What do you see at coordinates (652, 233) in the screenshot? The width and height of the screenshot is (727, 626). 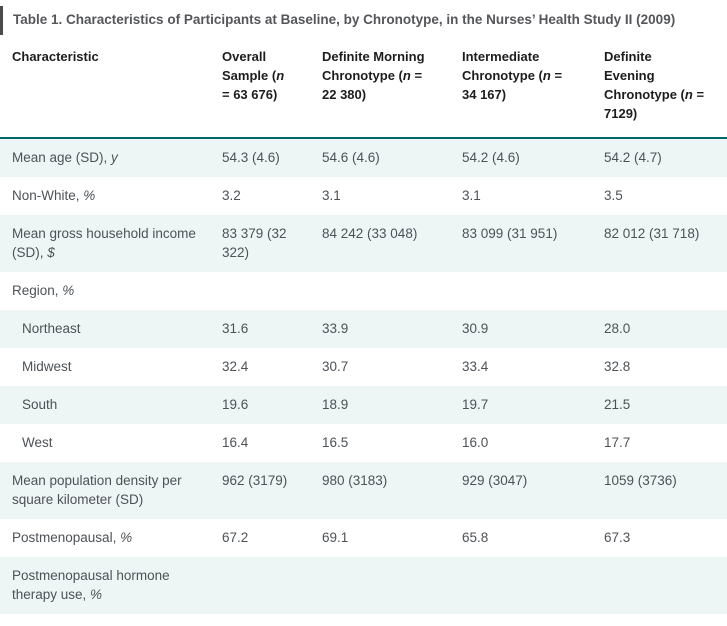 I see `table-cell: 82 012 (31 718)` at bounding box center [652, 233].